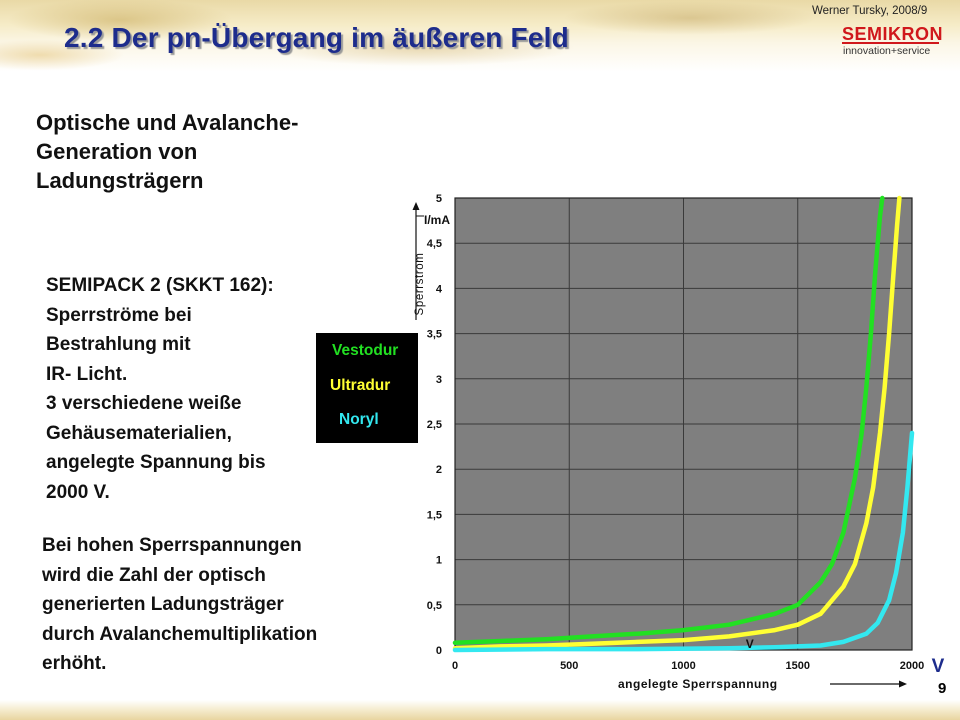  Describe the element at coordinates (434, 515) in the screenshot. I see `y-tick-label: 1,5` at that location.